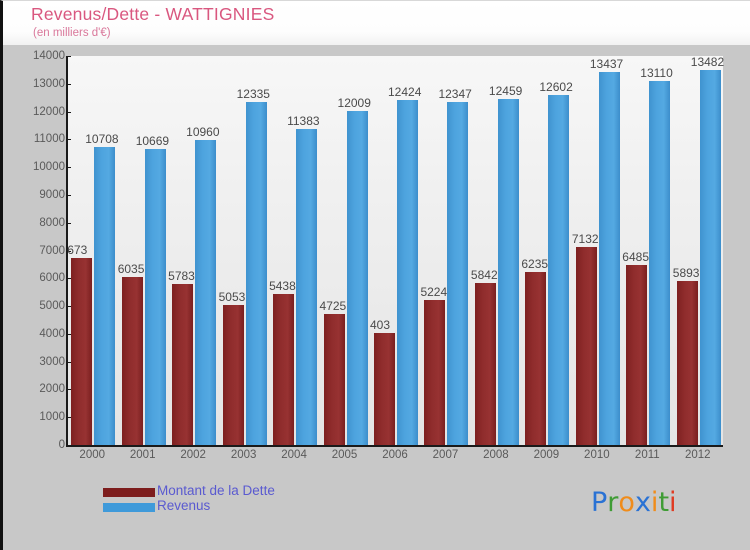 The height and width of the screenshot is (550, 750). I want to click on bar-value-label-debt: 6035, so click(131, 269).